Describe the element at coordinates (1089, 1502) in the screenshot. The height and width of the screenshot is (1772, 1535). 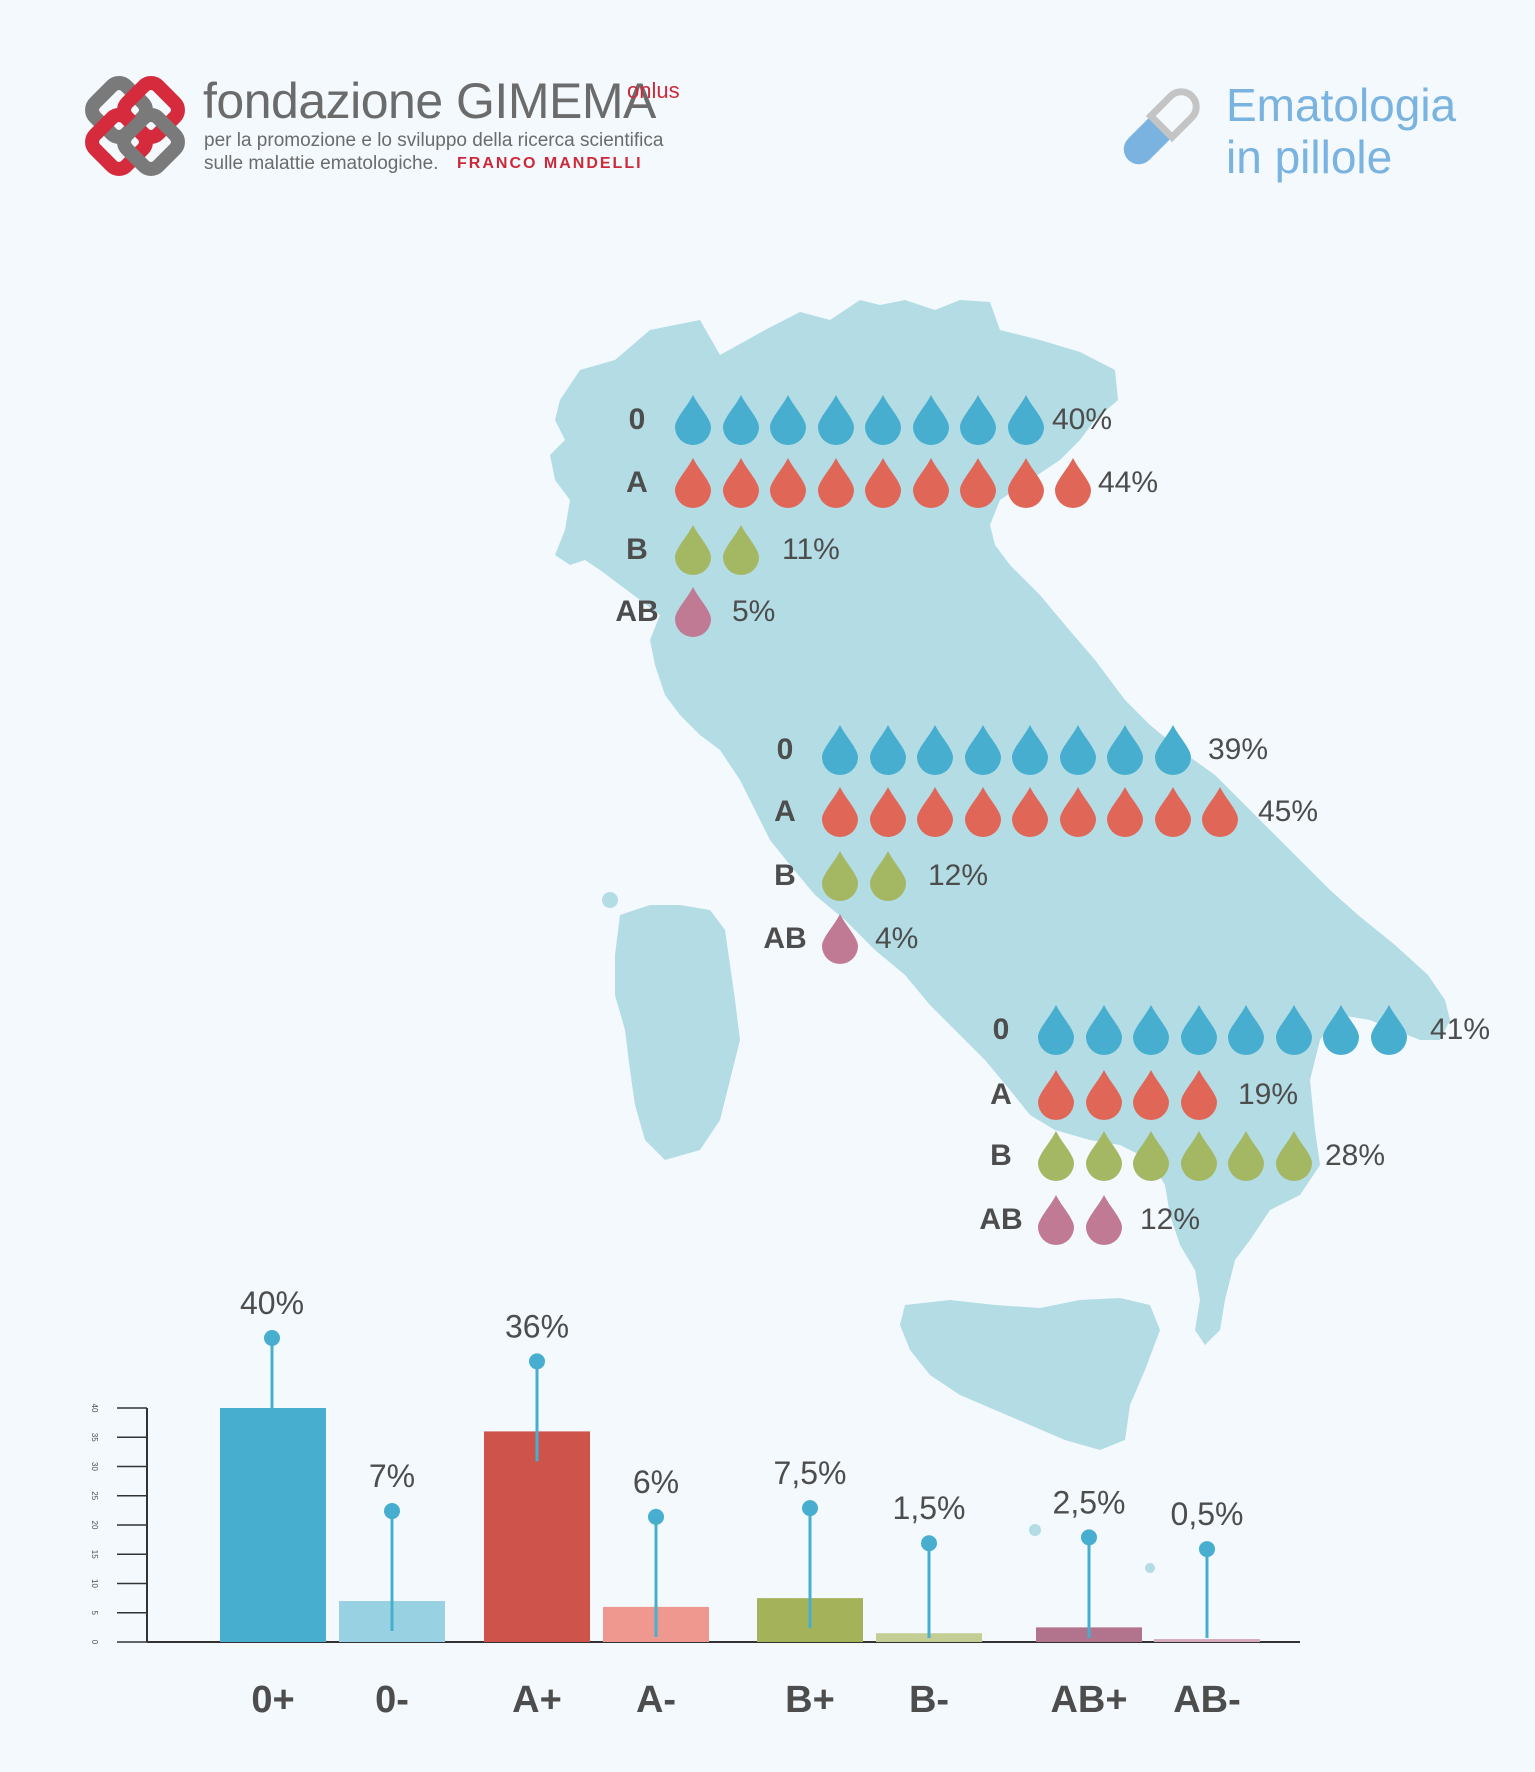
I see `bar-value-label: 2,5%` at that location.